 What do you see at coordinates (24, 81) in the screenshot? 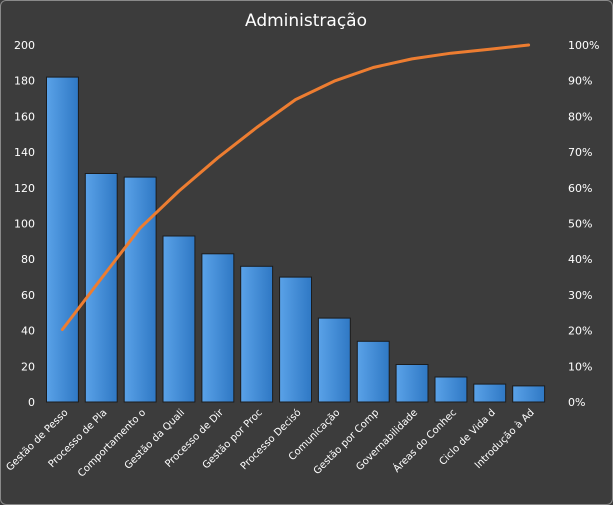
I see `left-tick-label: 180` at bounding box center [24, 81].